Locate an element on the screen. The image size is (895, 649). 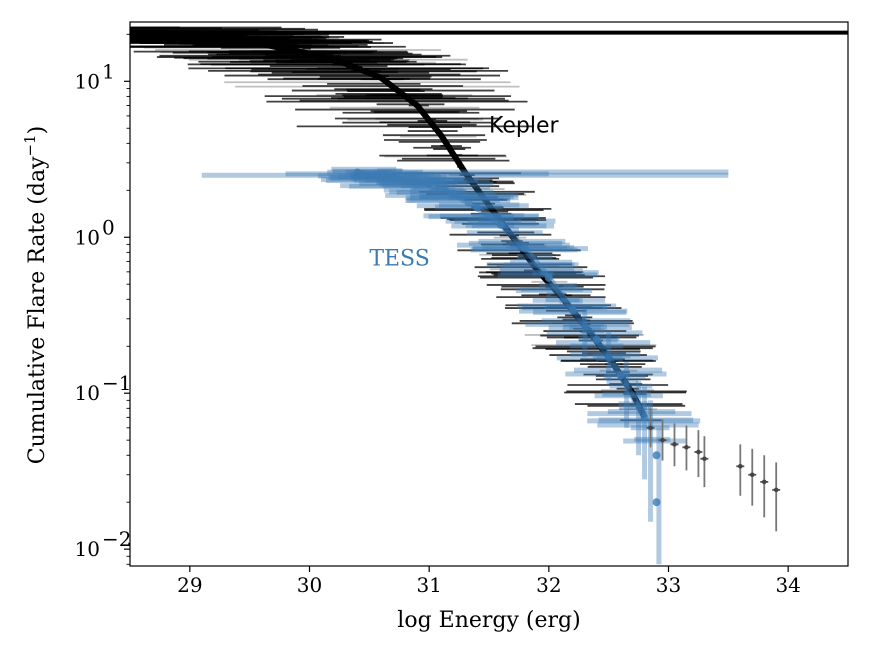
x-tick-label: 33 is located at coordinates (668, 585).